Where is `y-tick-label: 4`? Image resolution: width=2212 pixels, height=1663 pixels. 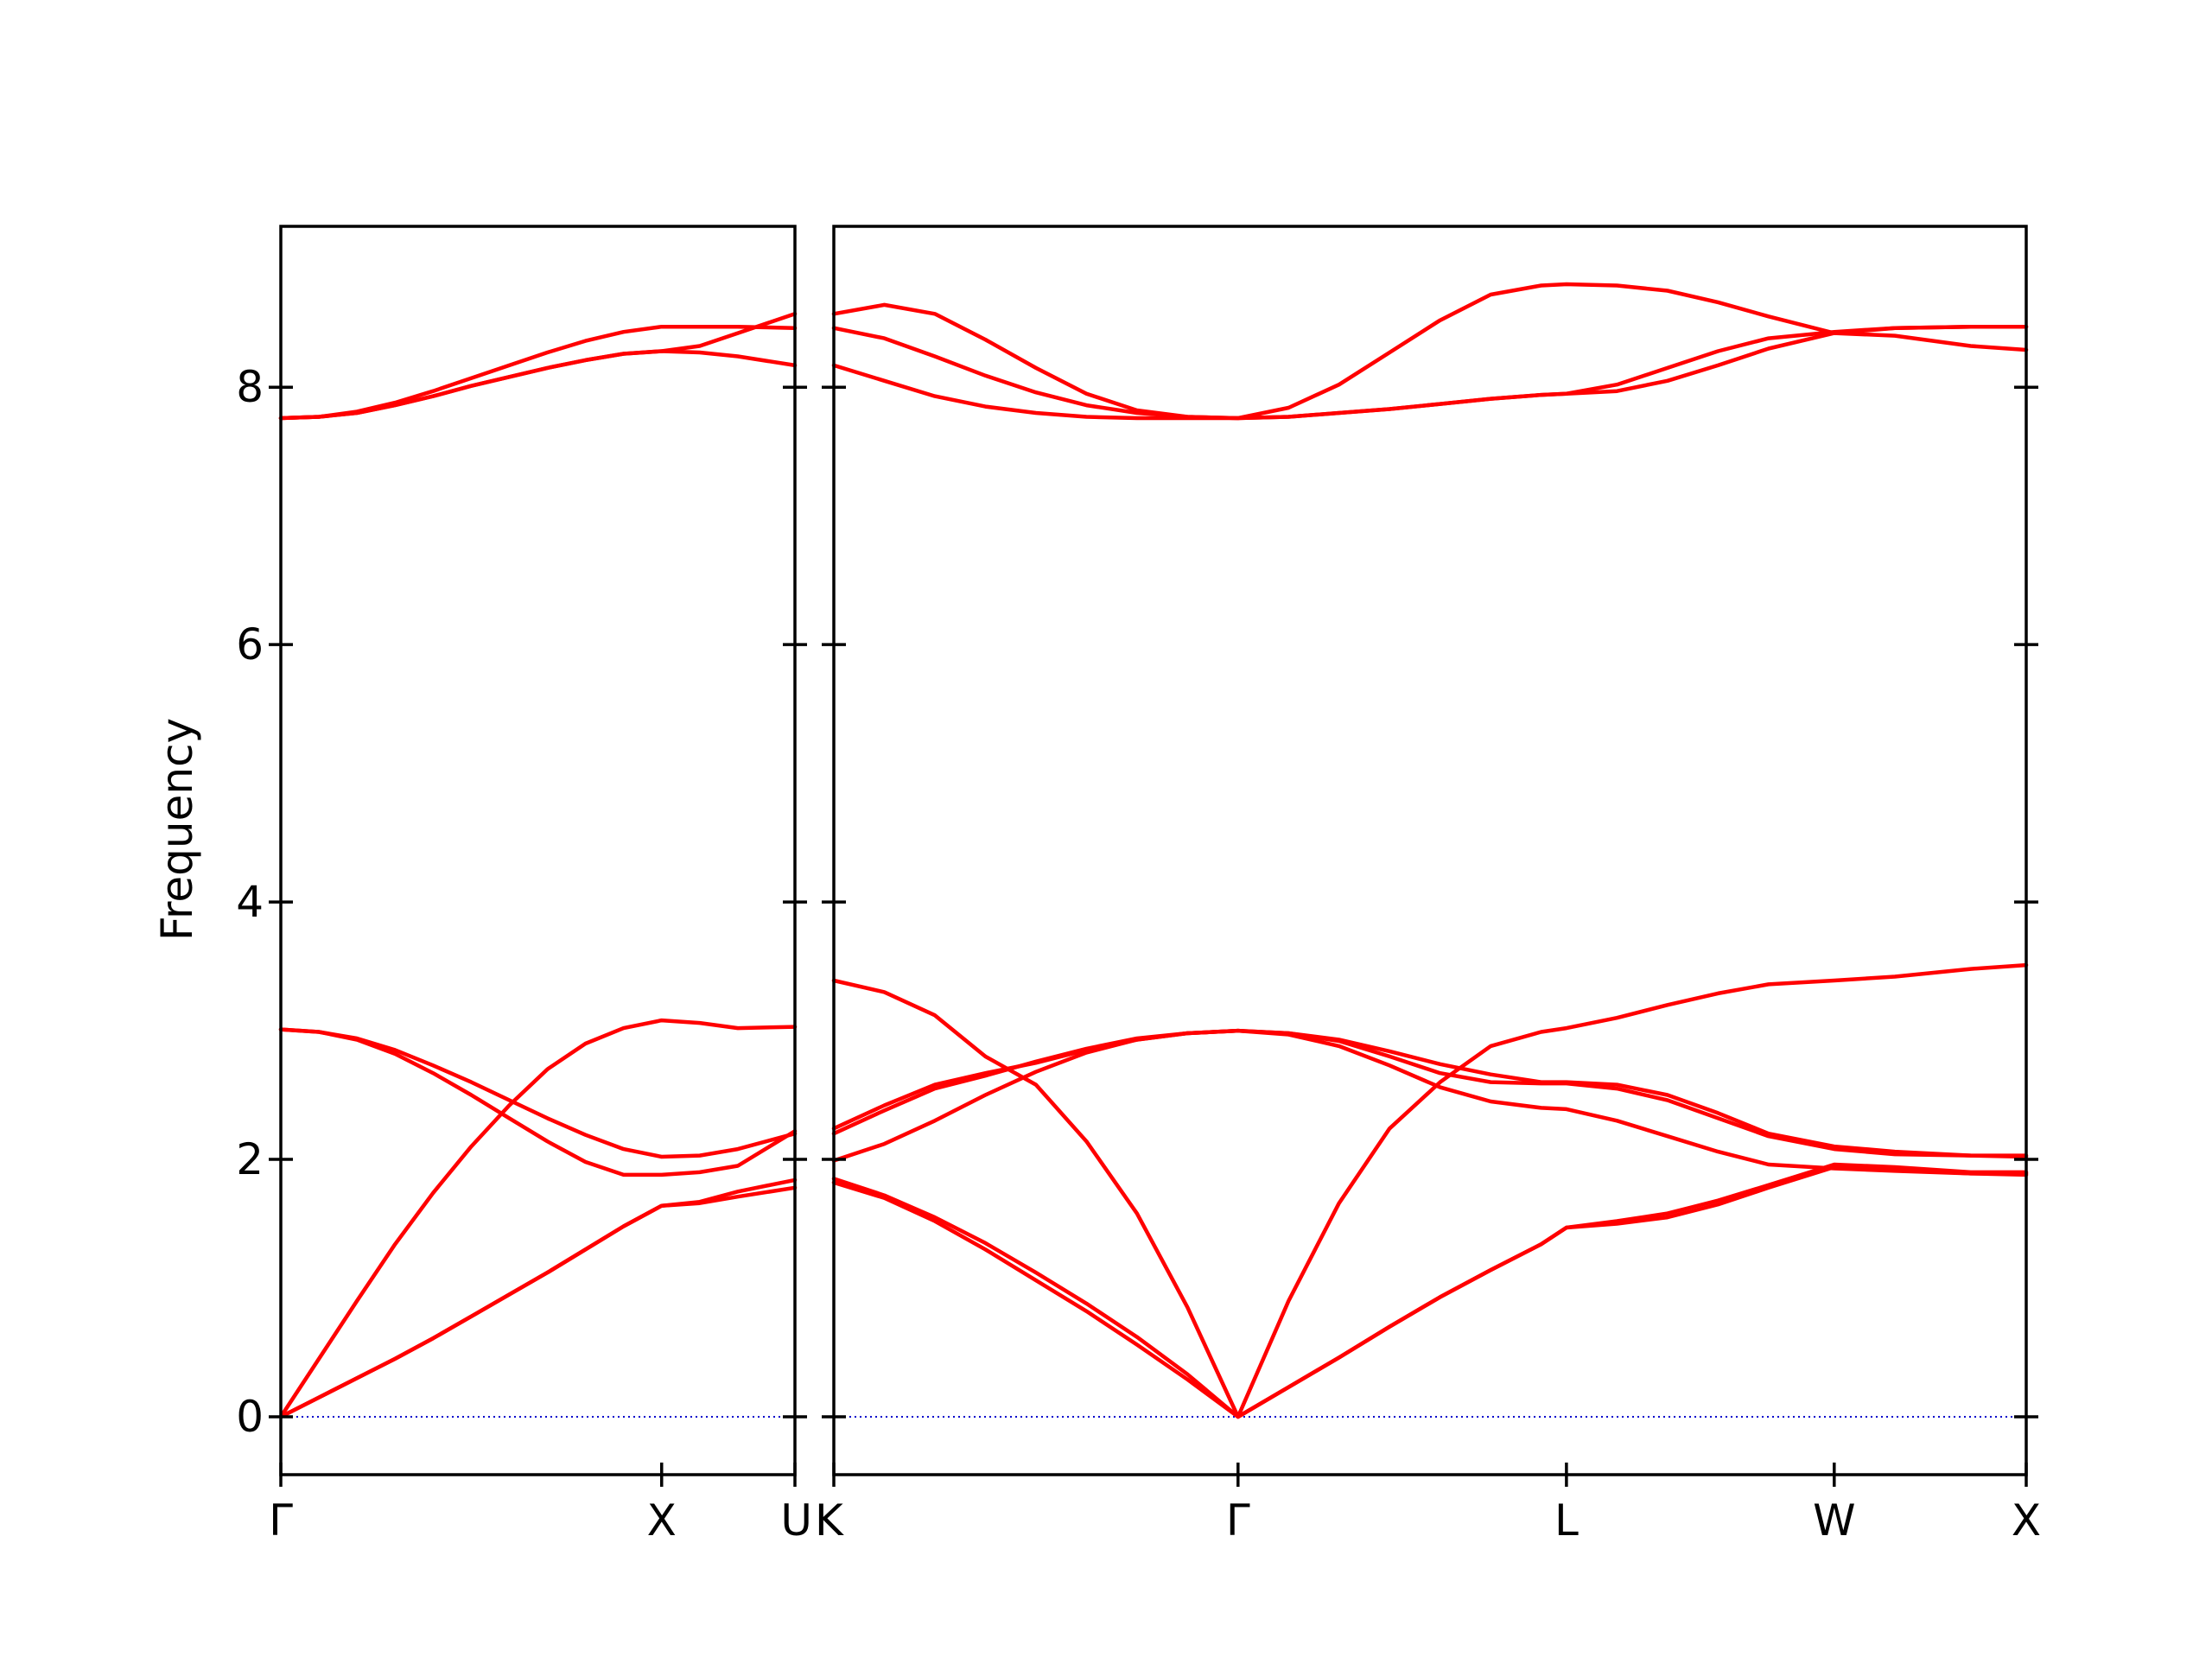 y-tick-label: 4 is located at coordinates (250, 902).